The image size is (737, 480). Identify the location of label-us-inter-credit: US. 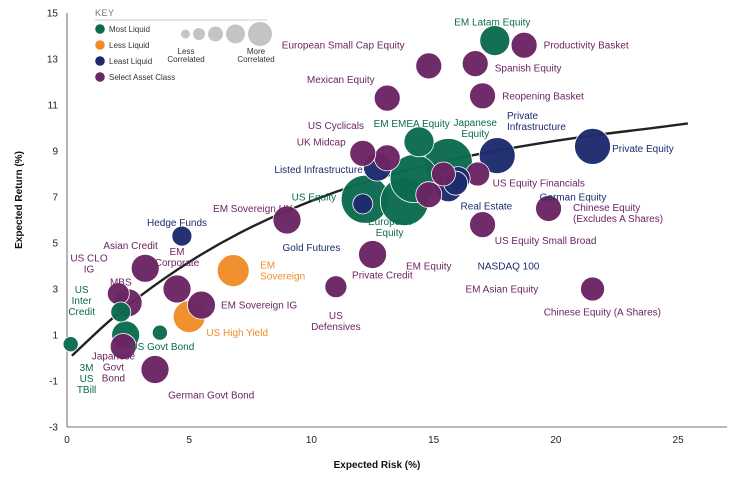
(82, 290).